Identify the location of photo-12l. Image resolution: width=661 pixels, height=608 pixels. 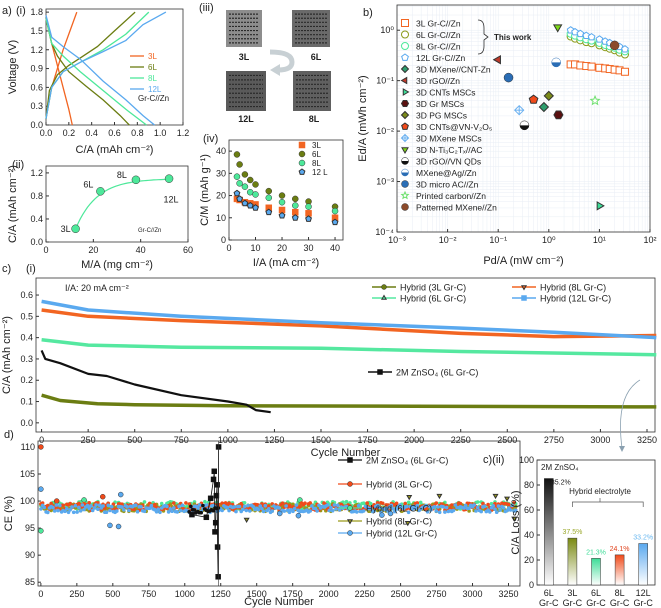
(246, 91).